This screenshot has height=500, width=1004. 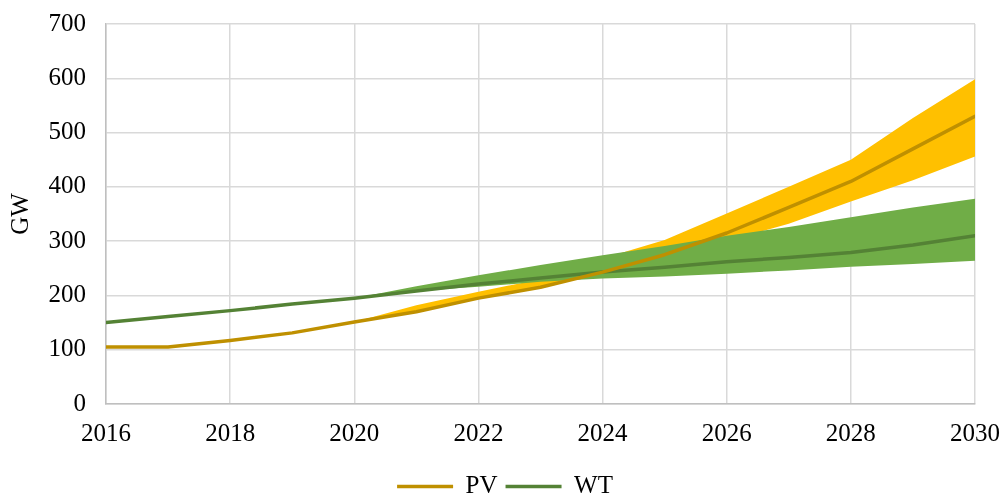 I want to click on x-tick-label: 2020, so click(x=354, y=432).